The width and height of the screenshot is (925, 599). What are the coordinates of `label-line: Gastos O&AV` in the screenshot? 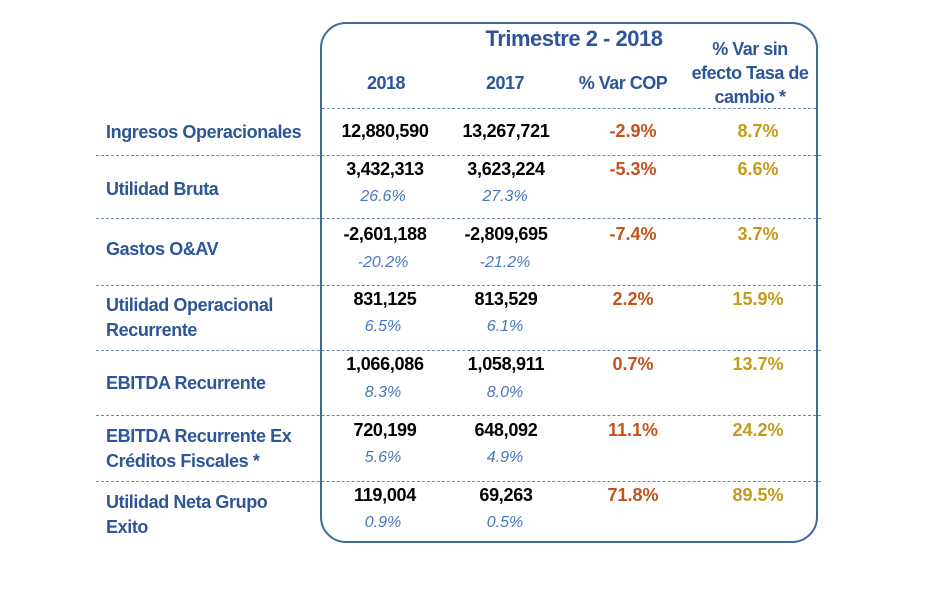 It's located at (162, 249).